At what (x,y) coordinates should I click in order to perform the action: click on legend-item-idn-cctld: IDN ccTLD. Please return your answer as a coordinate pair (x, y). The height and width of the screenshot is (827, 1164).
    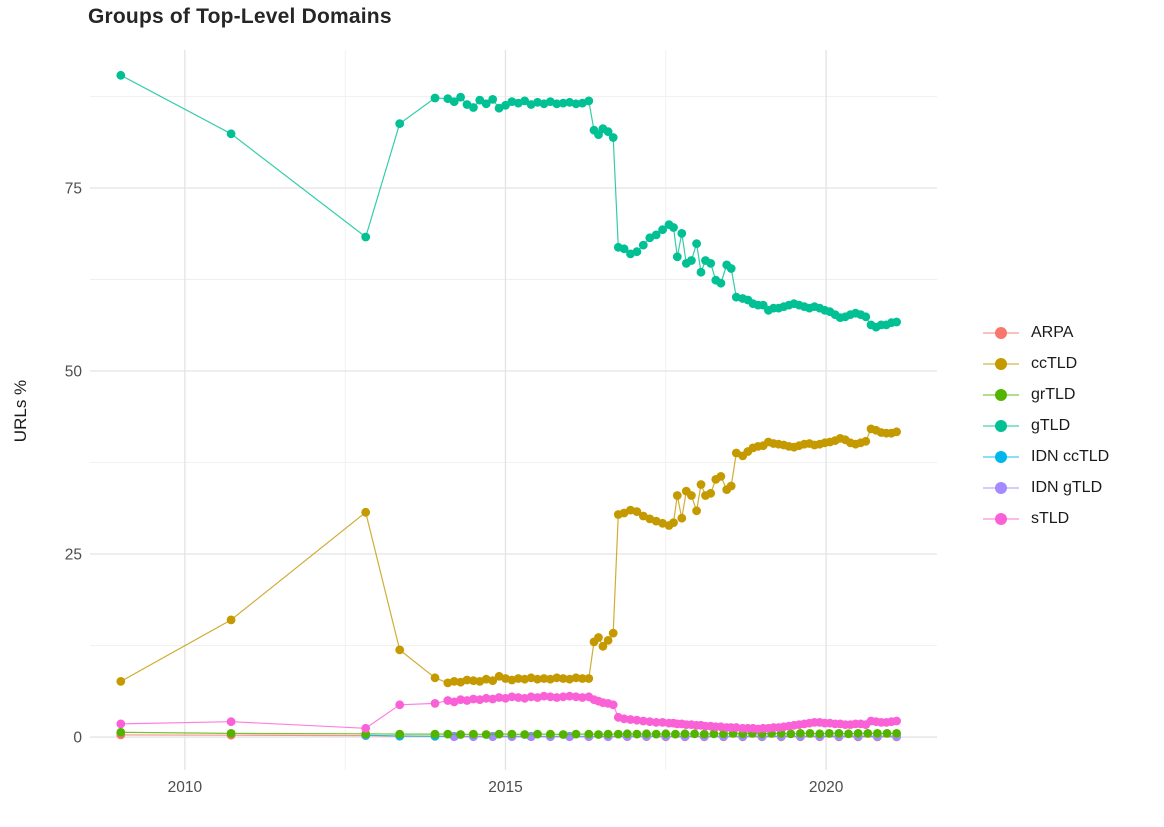
    Looking at the image, I should click on (1046, 456).